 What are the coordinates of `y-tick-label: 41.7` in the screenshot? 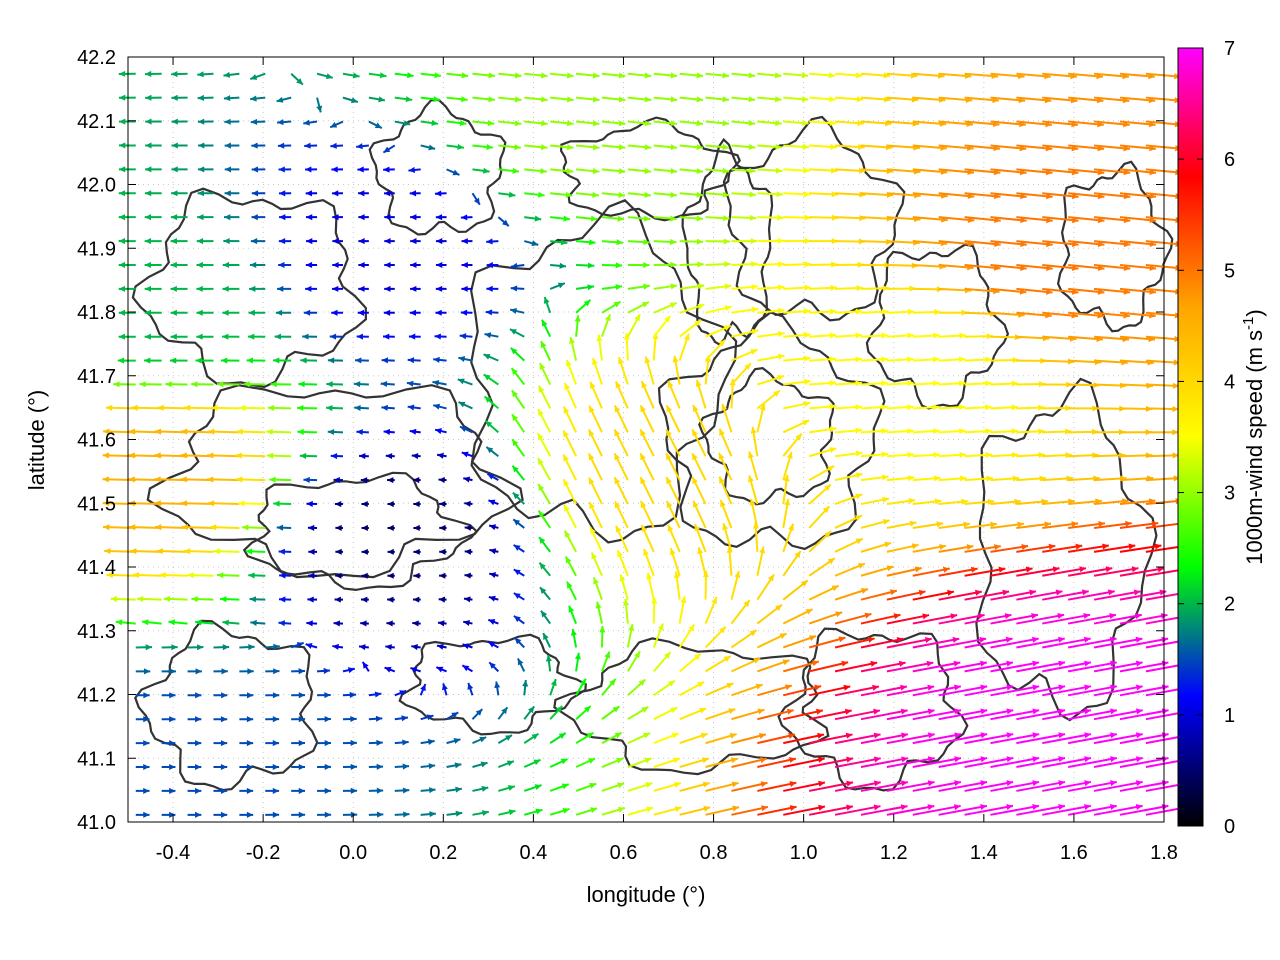 It's located at (96, 377).